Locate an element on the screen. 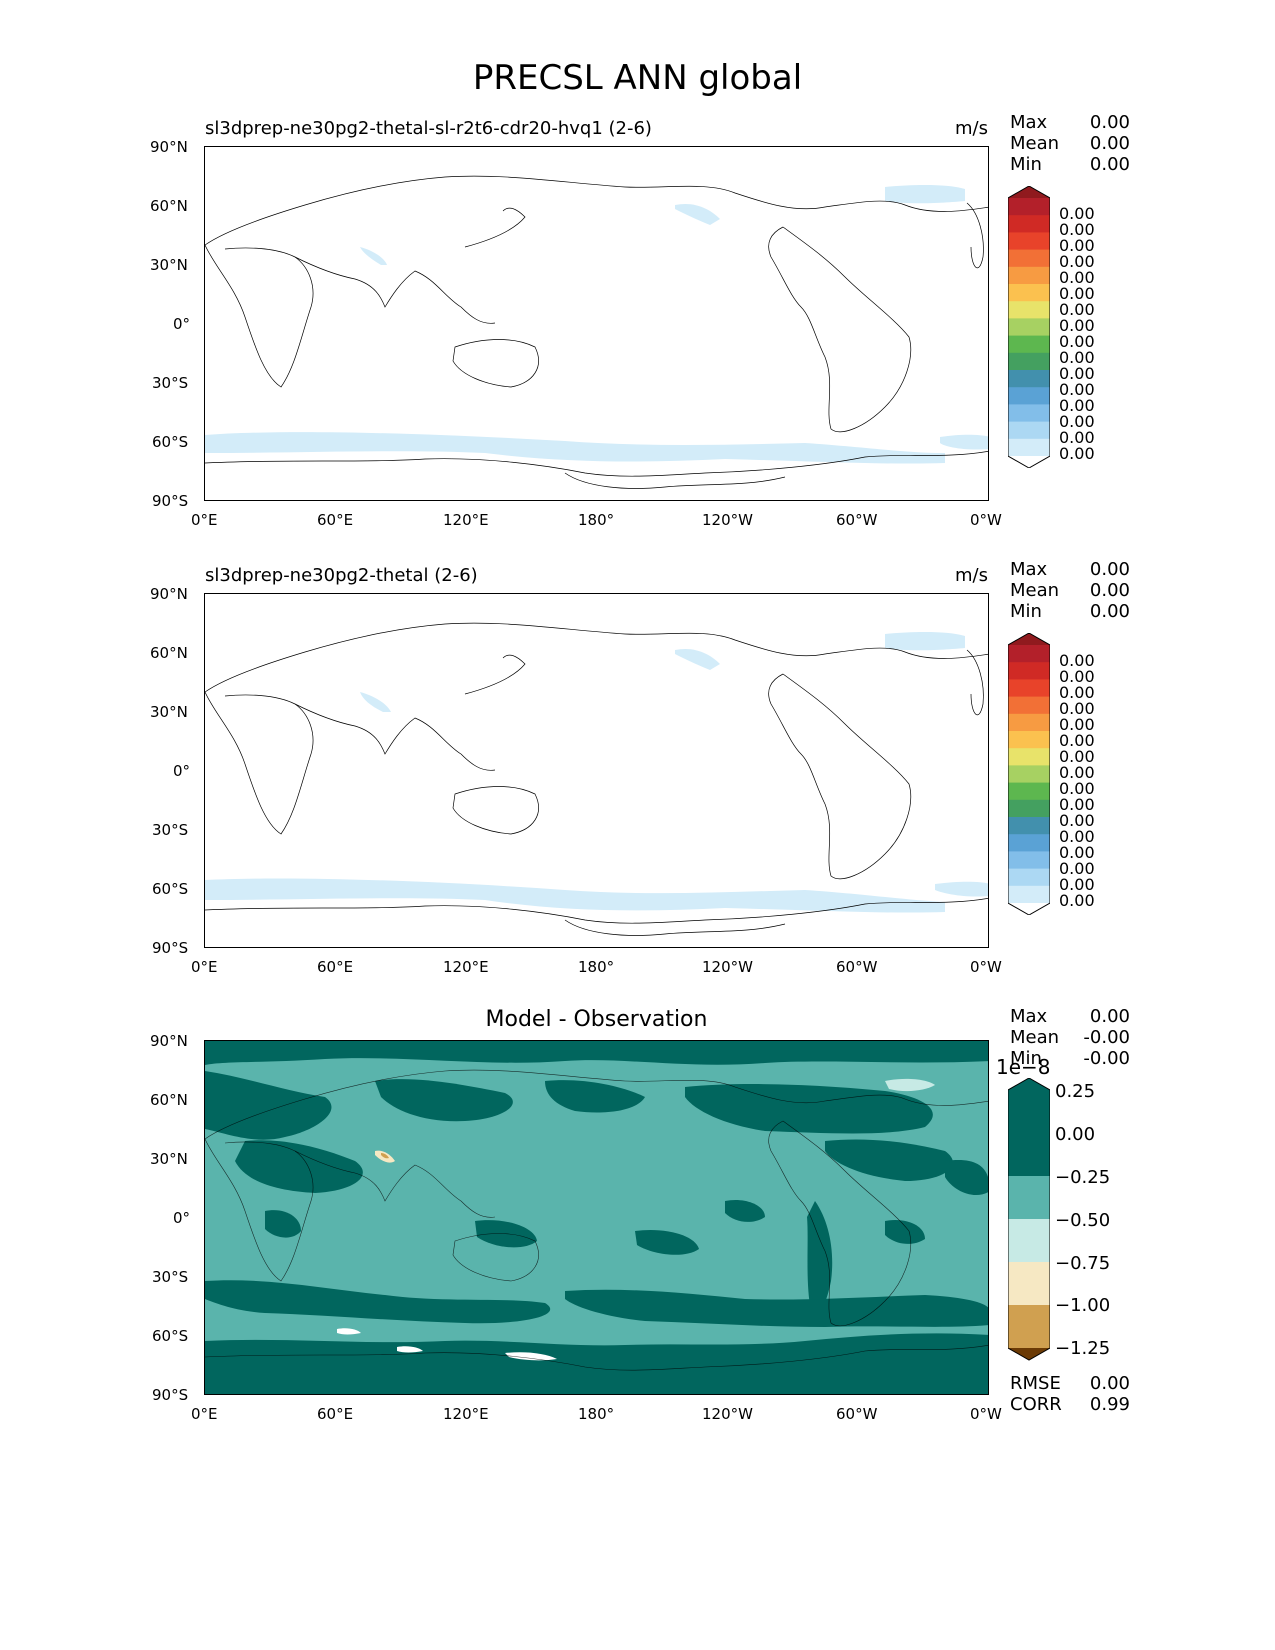  panel-3-lon-tick: 0°W is located at coordinates (986, 1414).